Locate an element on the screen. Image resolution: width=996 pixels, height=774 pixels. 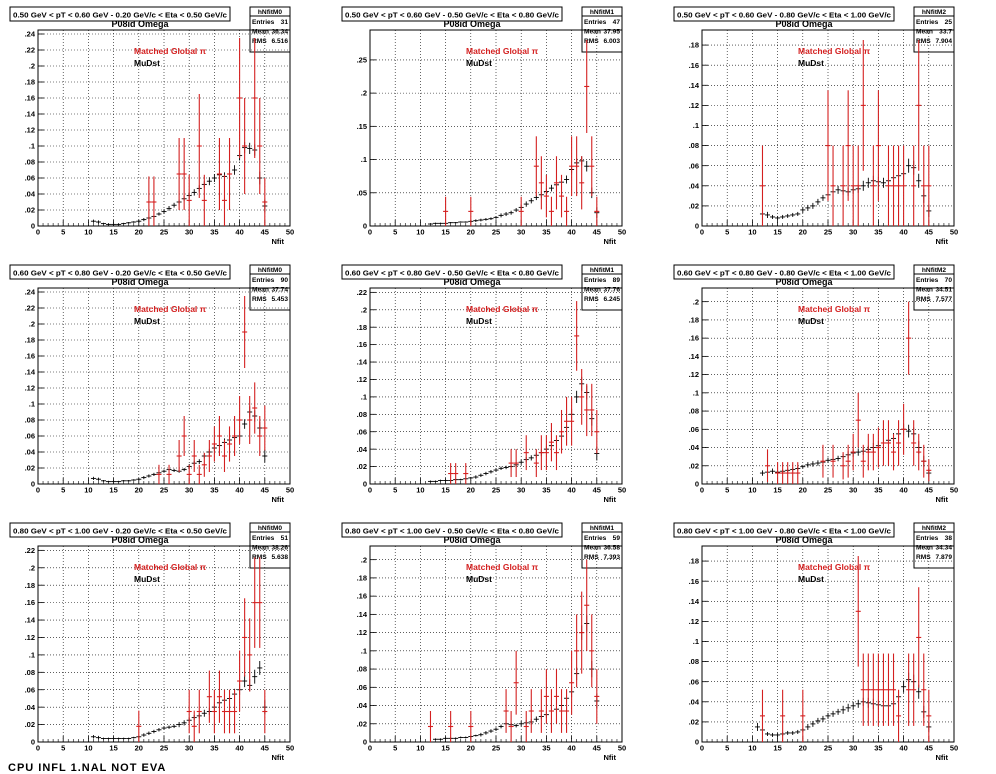
cut-label-box is located at coordinates (120, 530).